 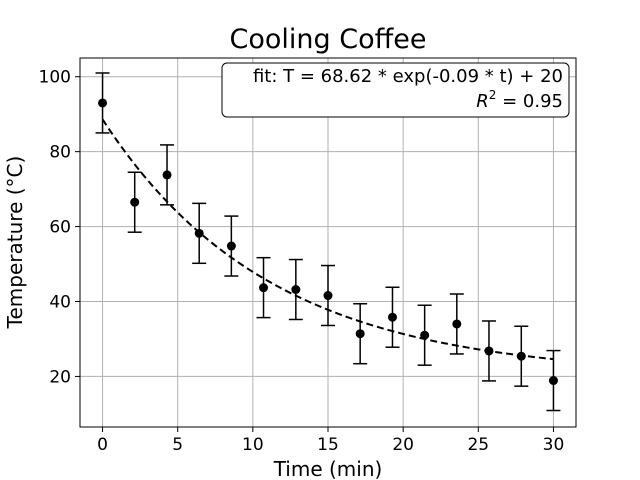 I want to click on x-tick-label: 0, so click(x=102, y=445).